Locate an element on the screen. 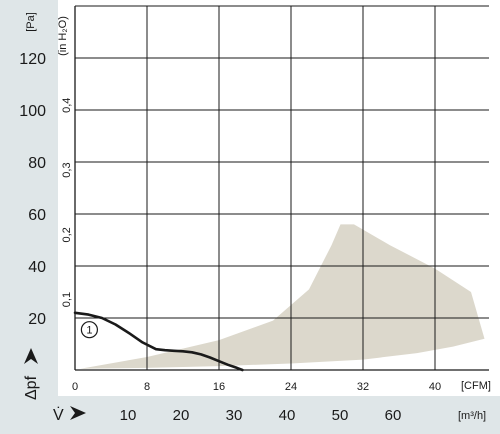 This screenshot has height=434, width=500. x-tick-label-m3h: 40 is located at coordinates (287, 415).